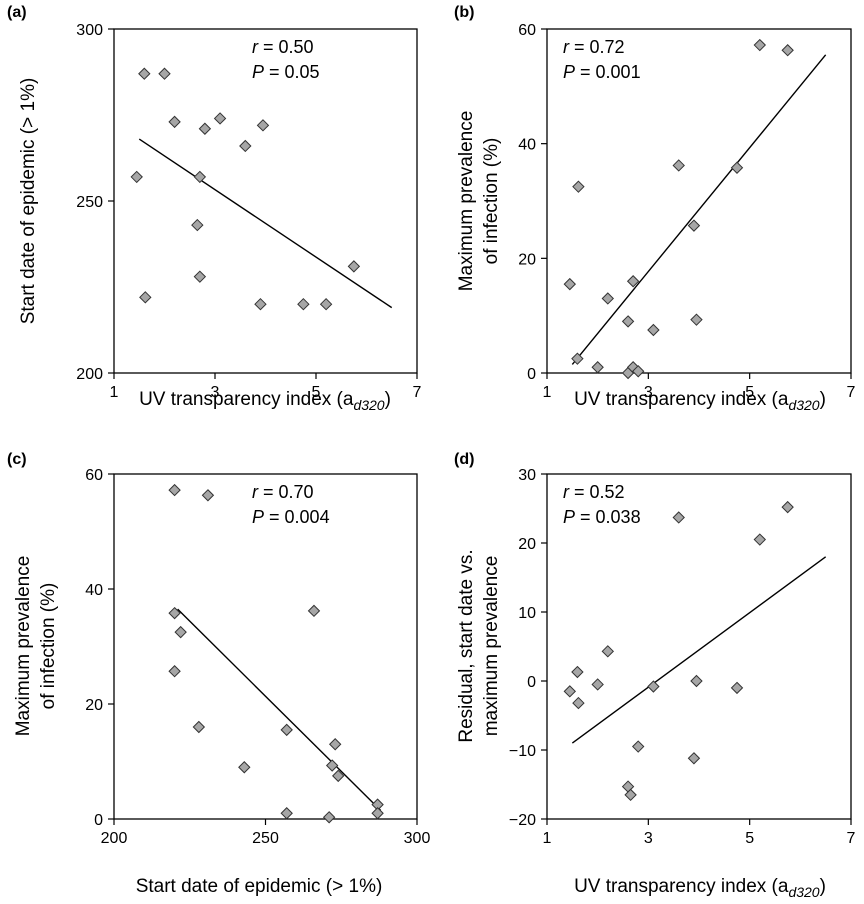 The image size is (864, 904). Describe the element at coordinates (89, 202) in the screenshot. I see `y-tick-label: 250` at that location.